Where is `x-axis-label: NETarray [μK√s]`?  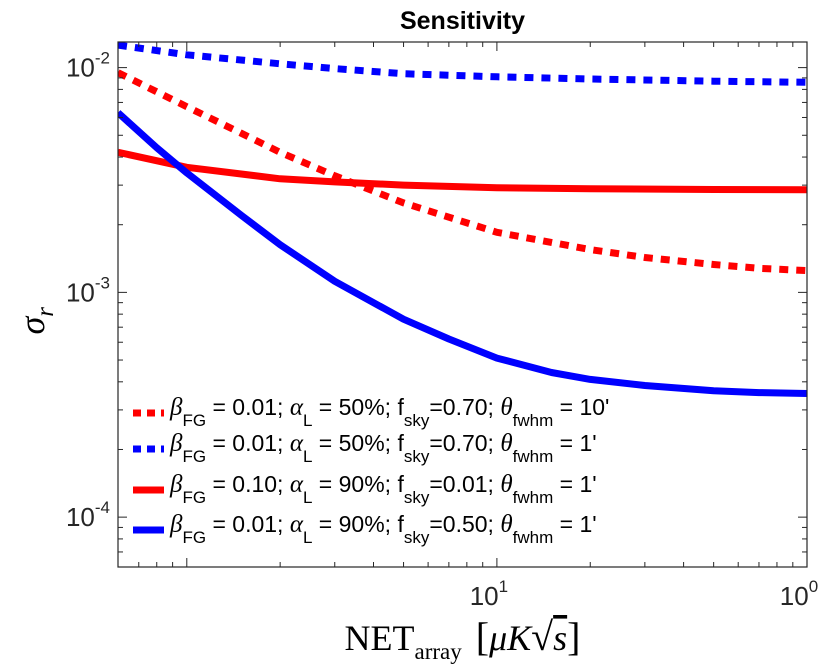
x-axis-label: NETarray [μK√s] is located at coordinates (463, 639).